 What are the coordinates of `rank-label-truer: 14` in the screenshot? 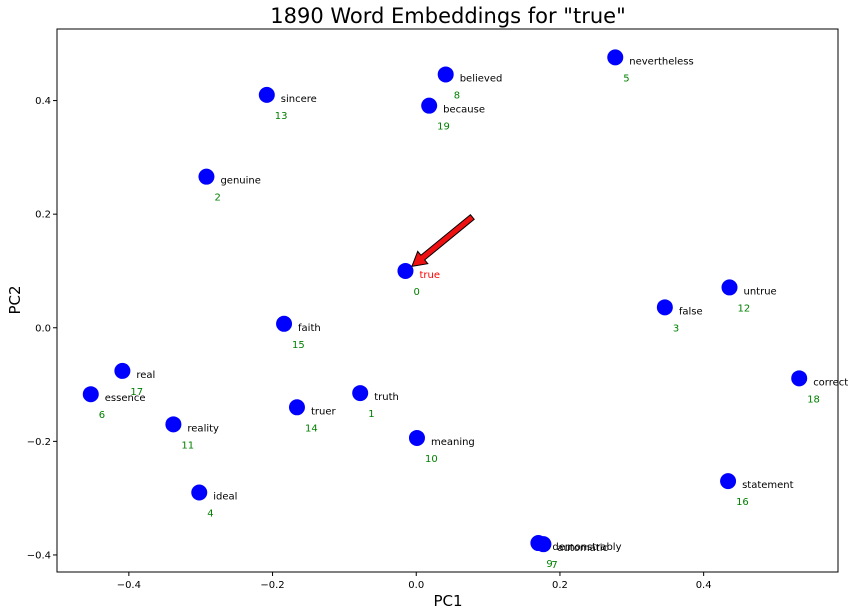 It's located at (311, 428).